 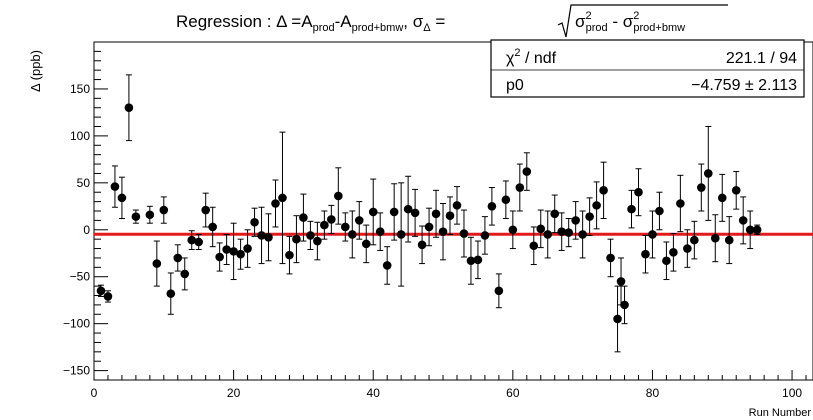 What do you see at coordinates (378, 28) in the screenshot?
I see `title-sub2: prod+bmw` at bounding box center [378, 28].